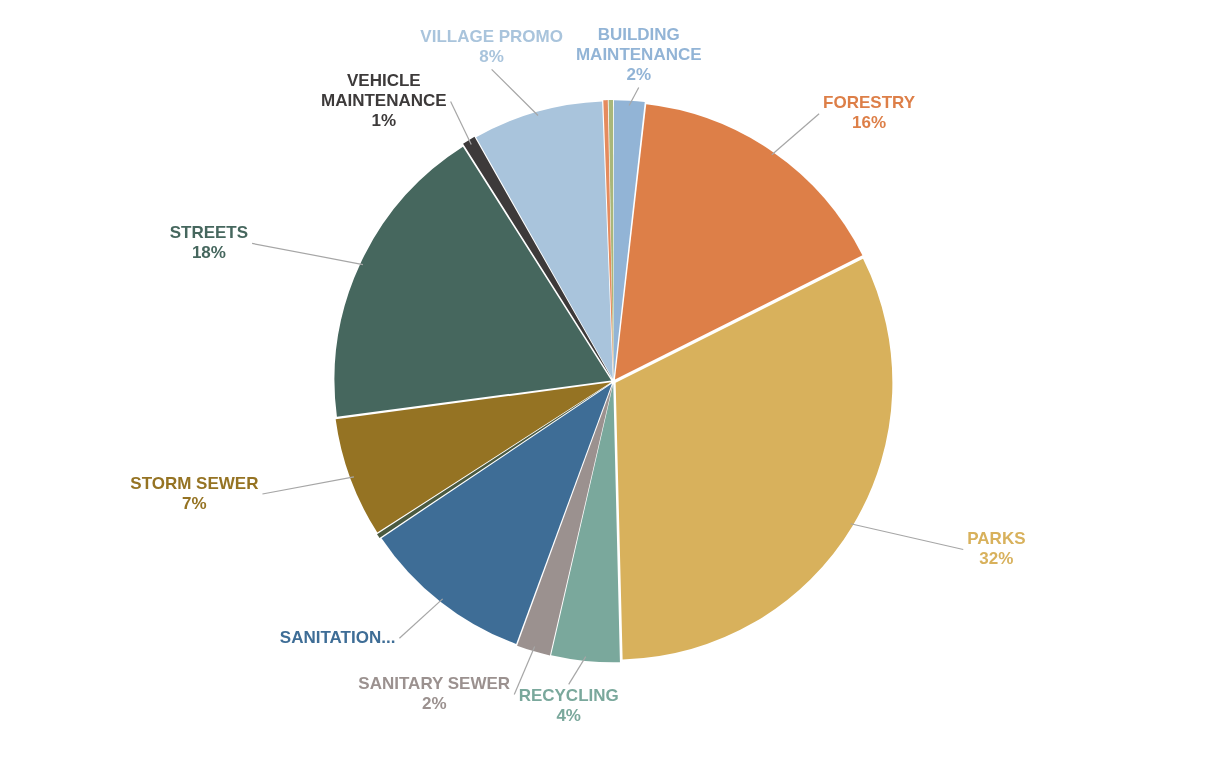 The width and height of the screenshot is (1227, 763). Describe the element at coordinates (209, 233) in the screenshot. I see `slice-label: STREETS` at that location.